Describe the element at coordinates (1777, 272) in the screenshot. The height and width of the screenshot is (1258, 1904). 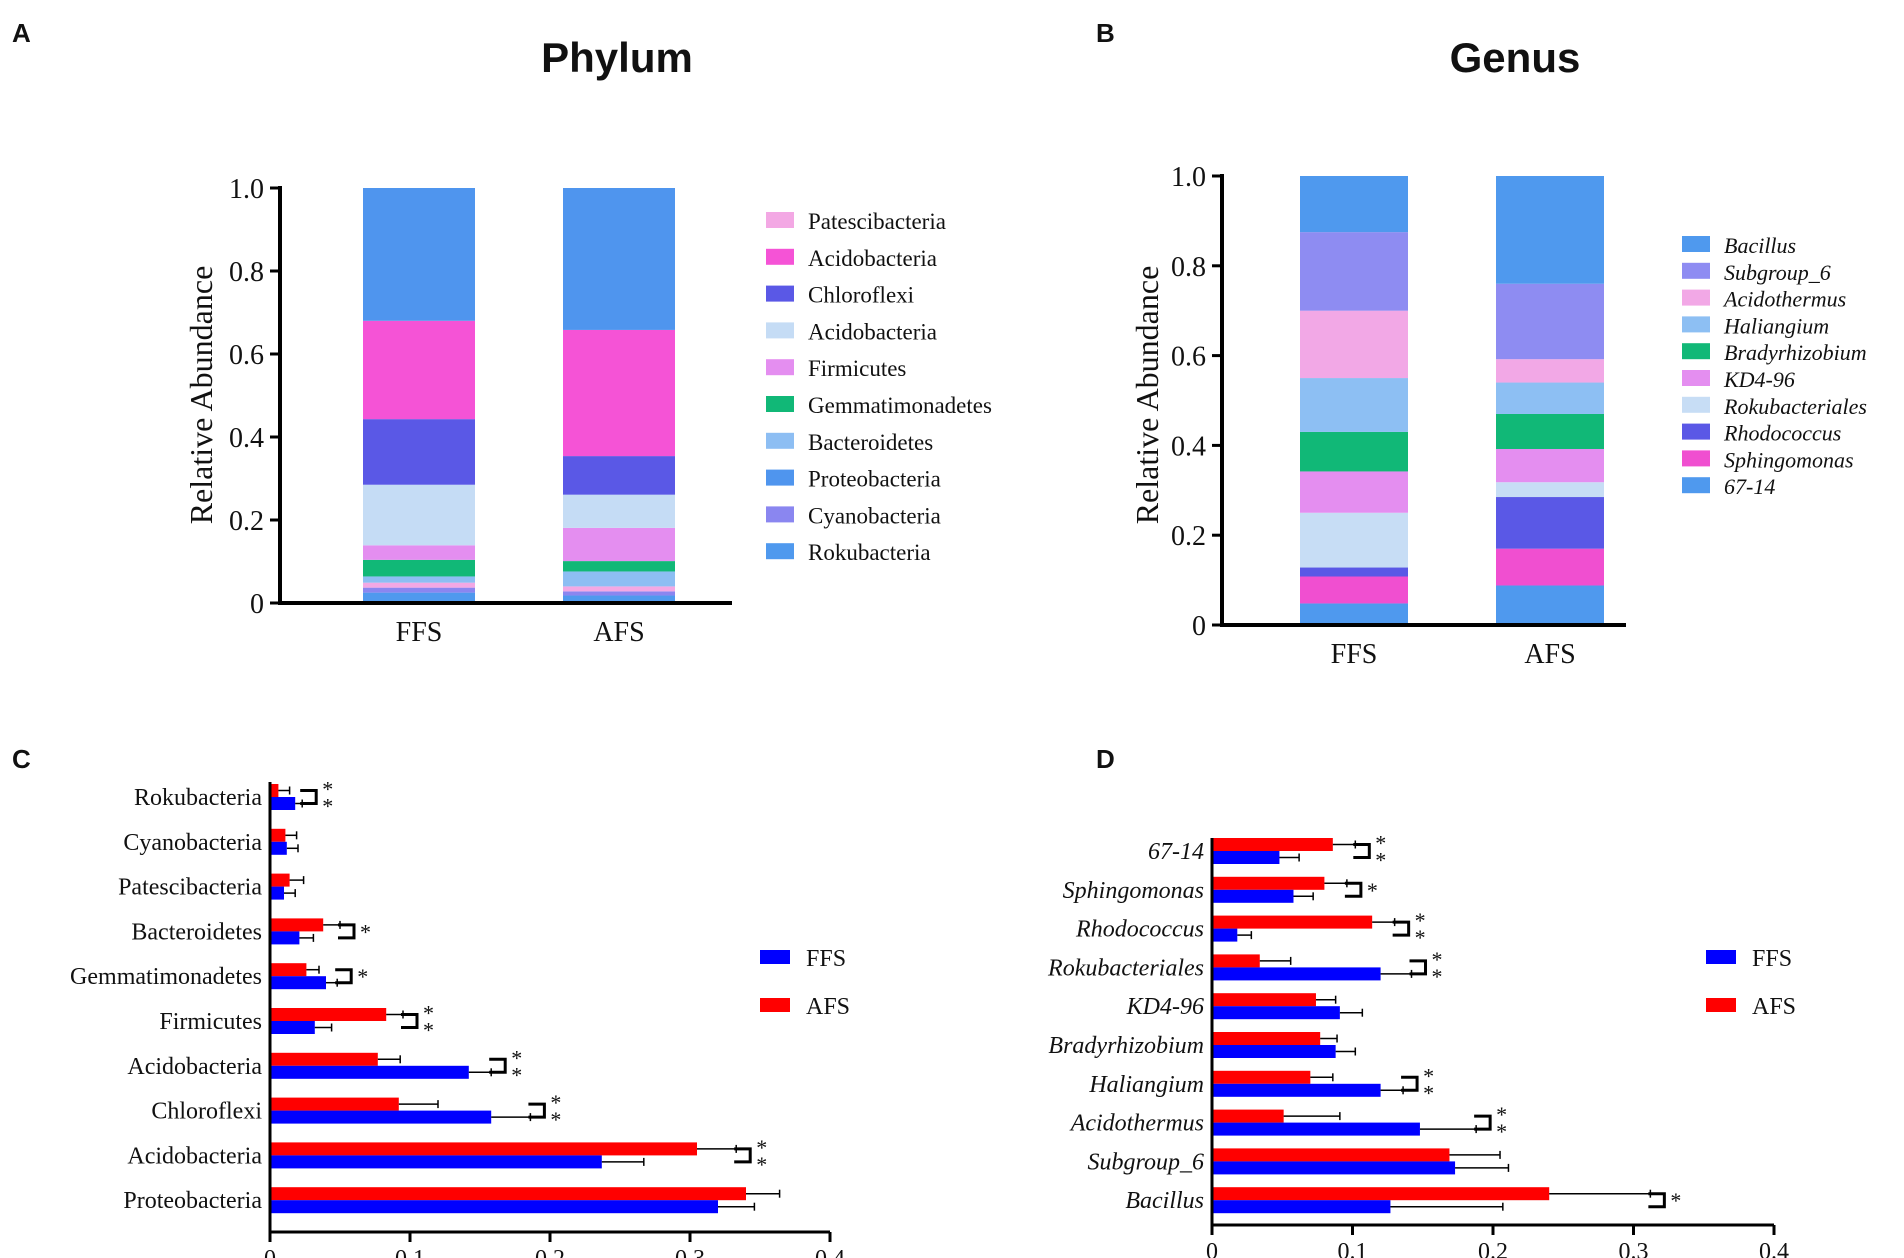
I see `legend-label: Subgroup_6` at that location.